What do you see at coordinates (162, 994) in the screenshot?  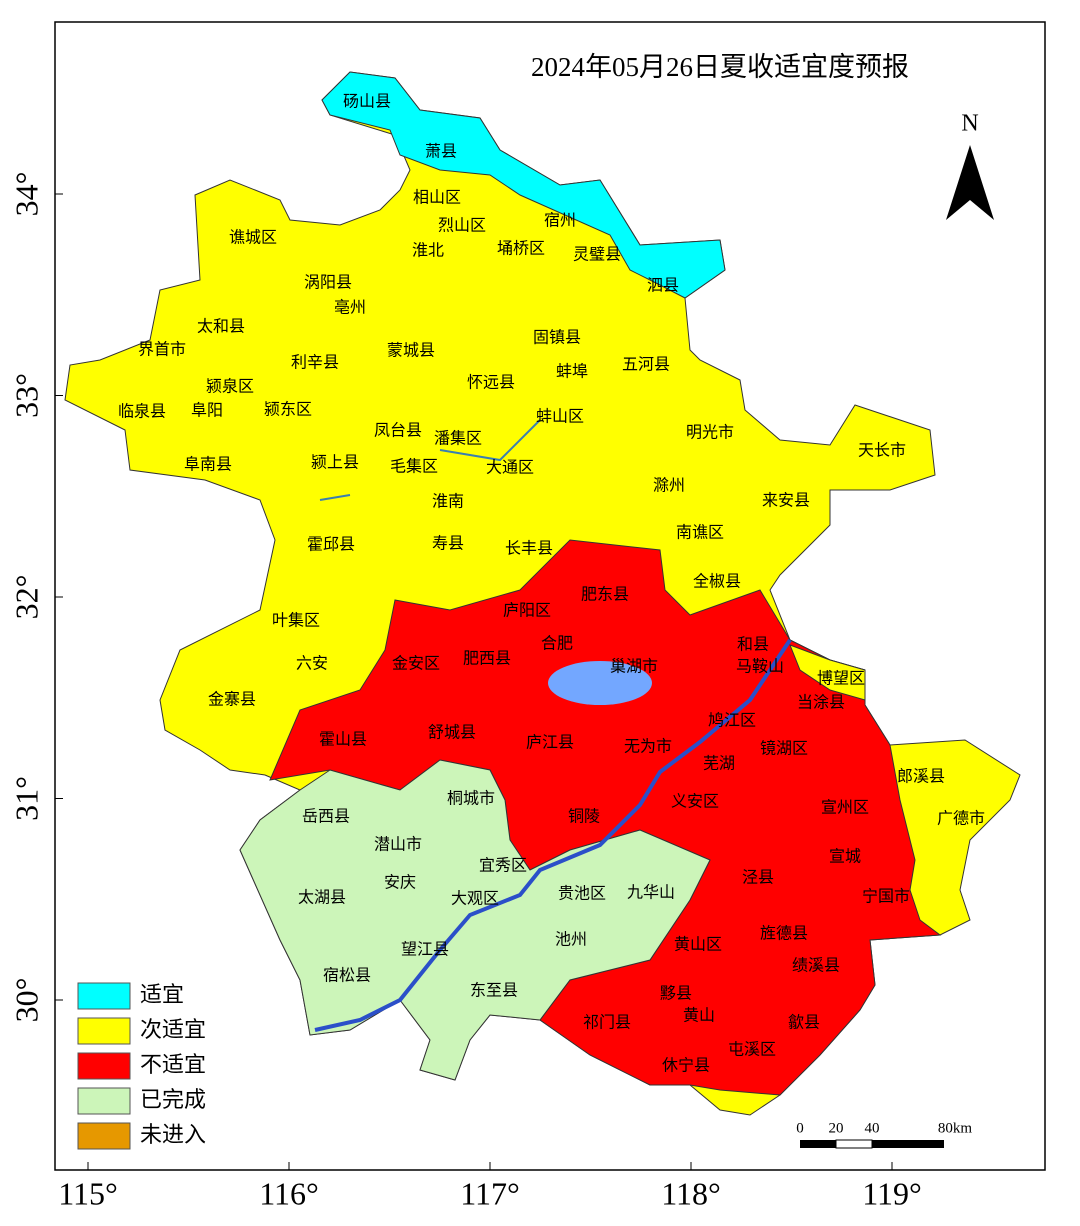 I see `legend-label: 适宜` at bounding box center [162, 994].